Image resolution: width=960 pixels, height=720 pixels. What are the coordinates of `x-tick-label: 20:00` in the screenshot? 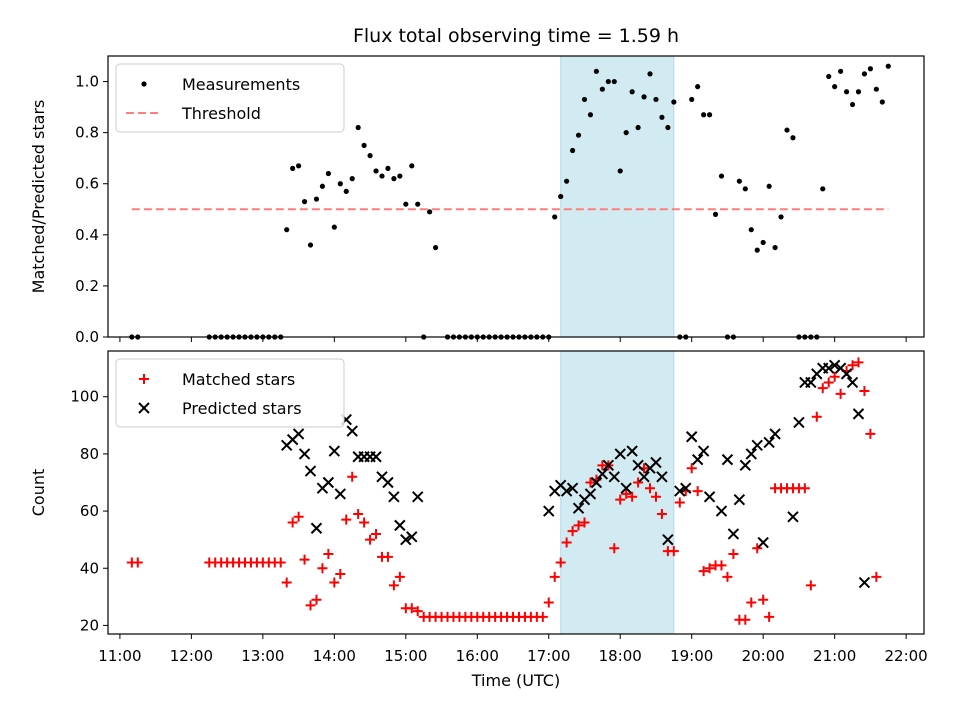 It's located at (763, 656).